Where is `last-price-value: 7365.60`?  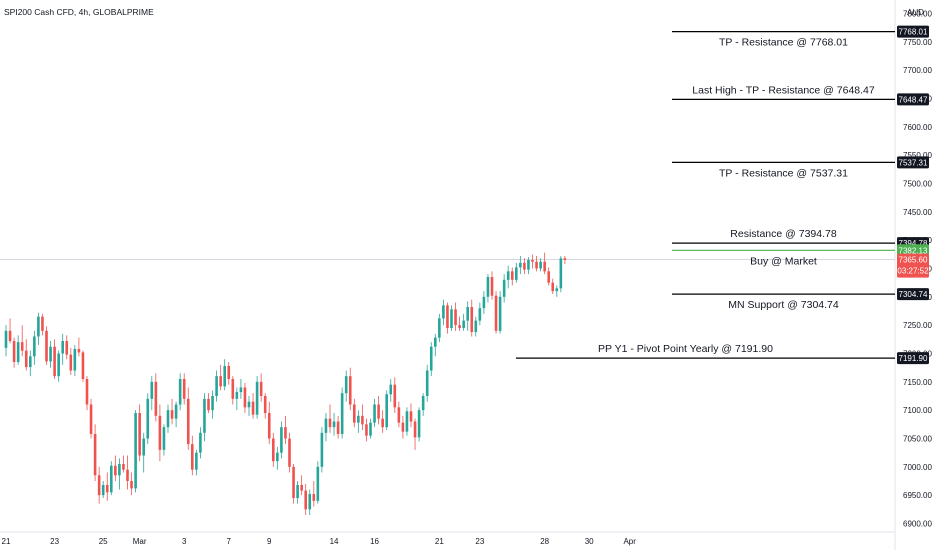
last-price-value: 7365.60 is located at coordinates (913, 260).